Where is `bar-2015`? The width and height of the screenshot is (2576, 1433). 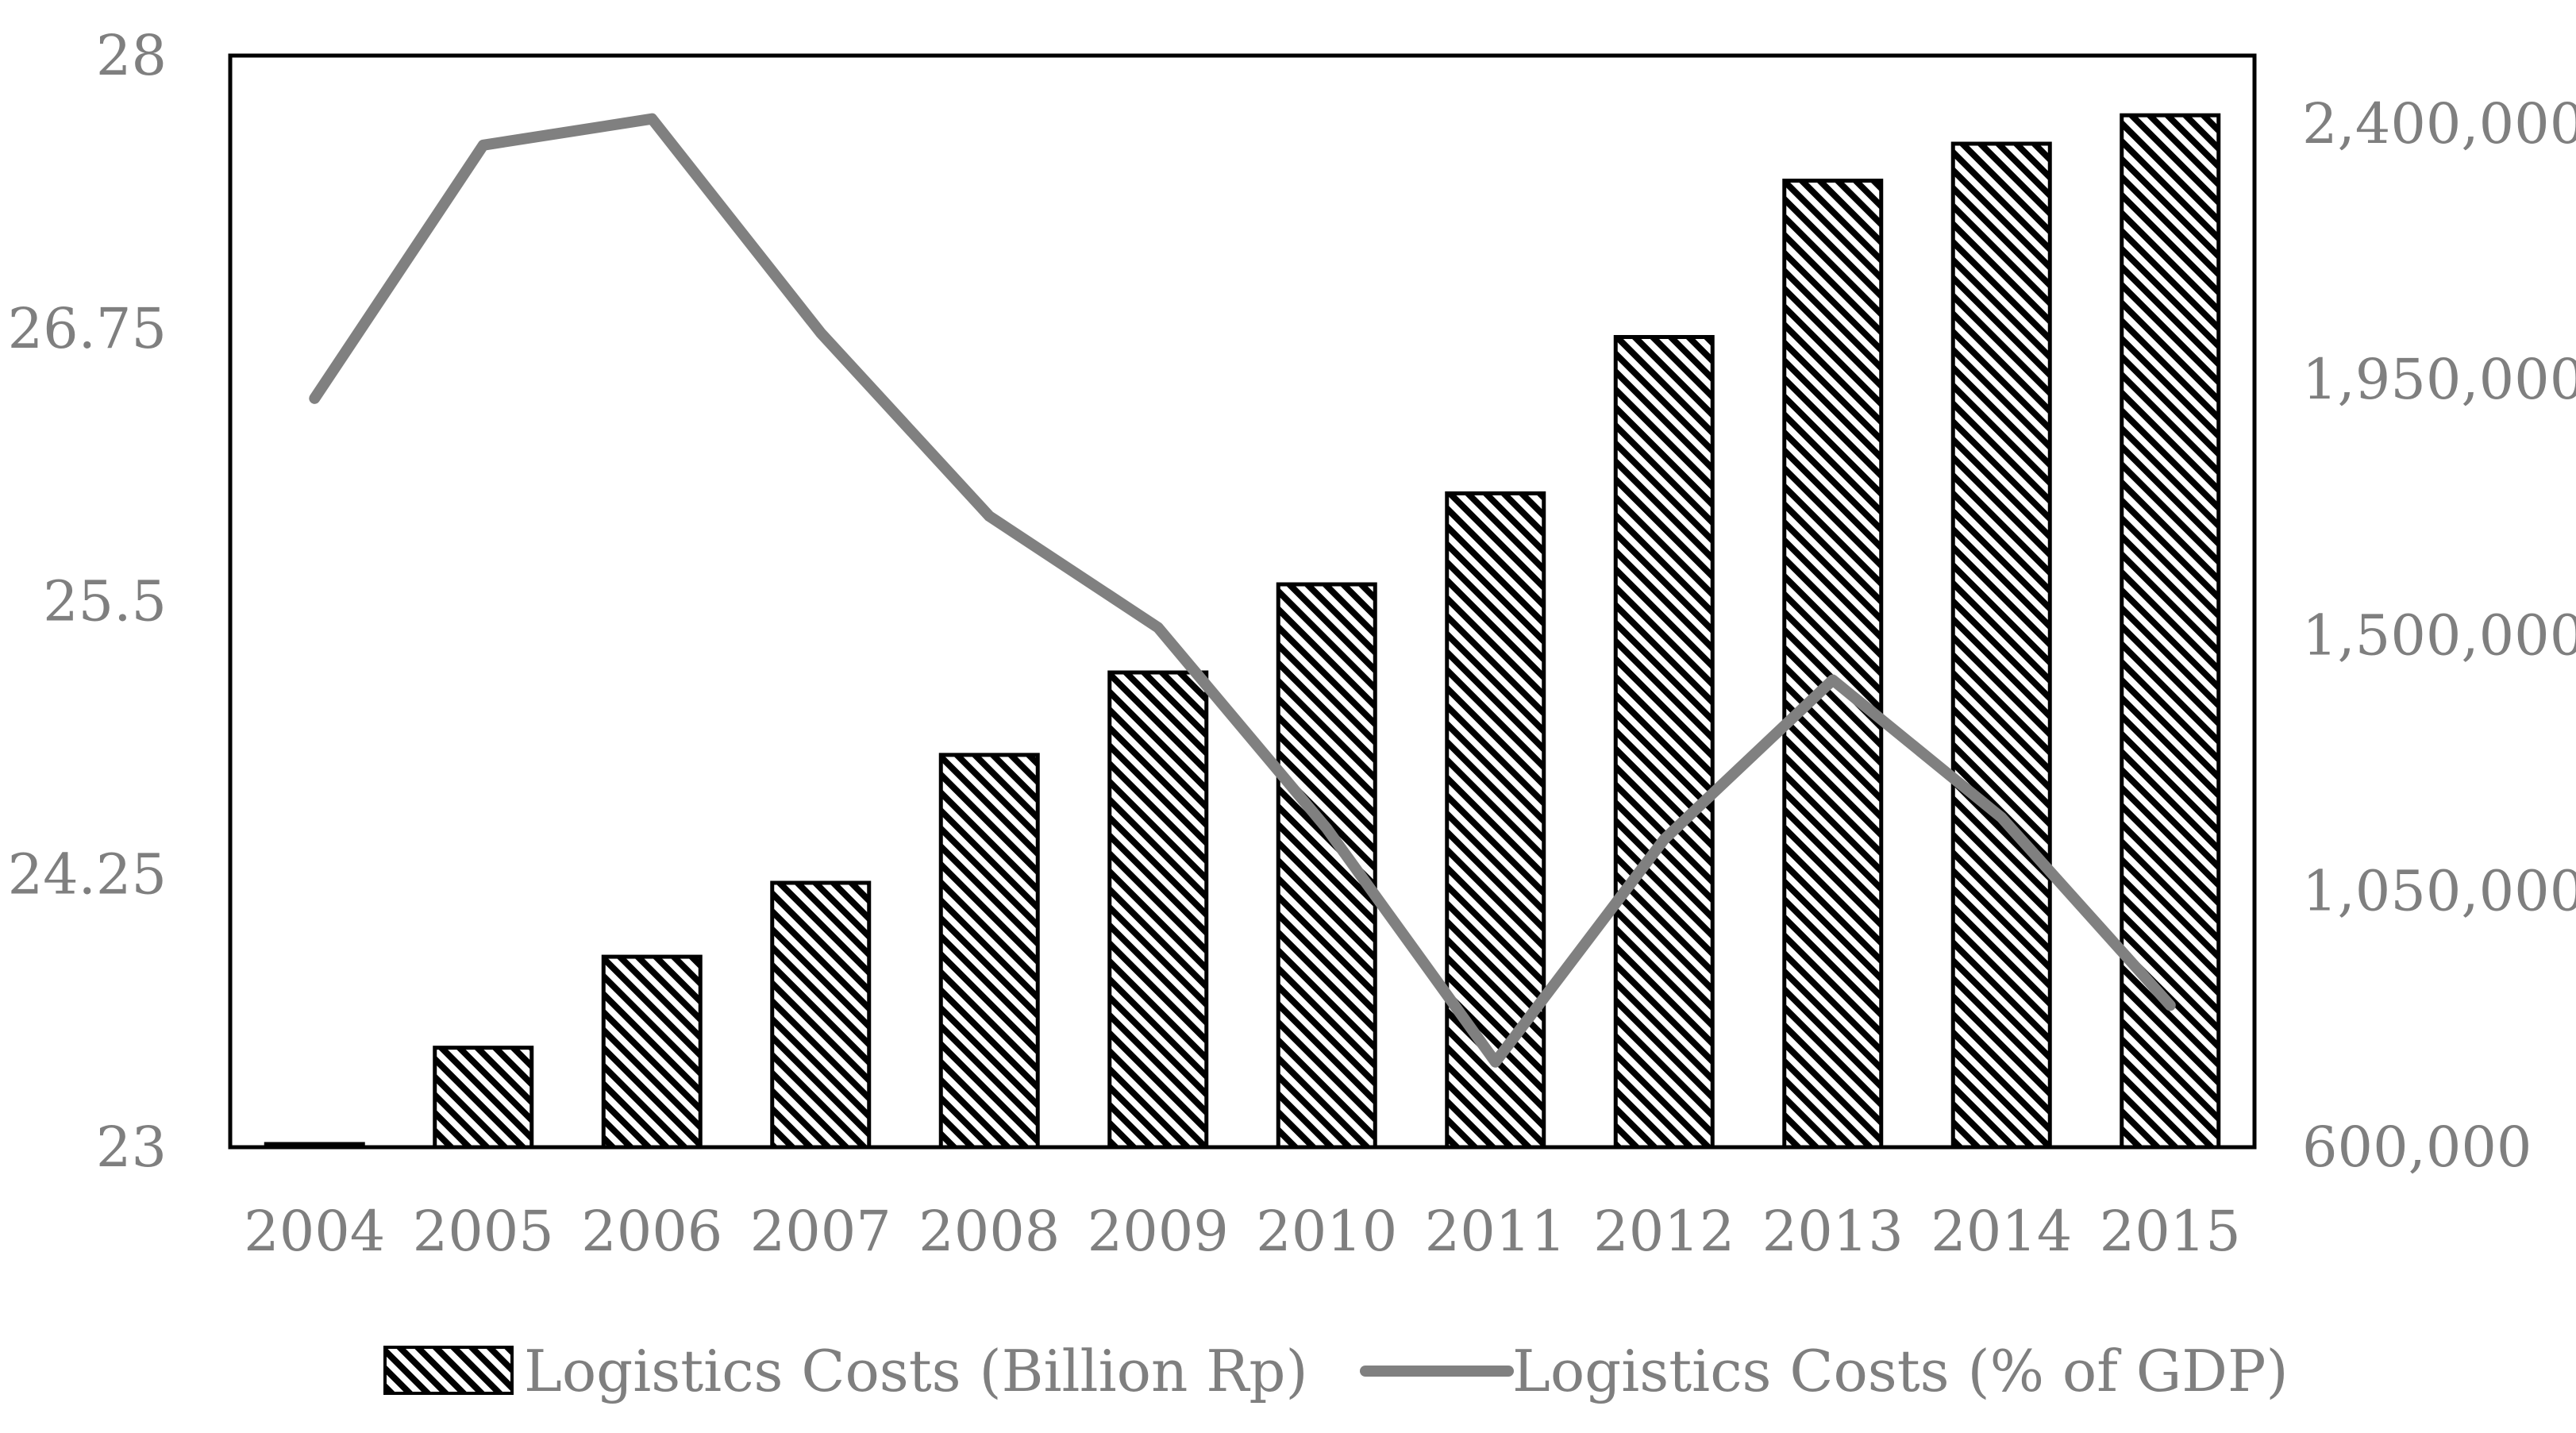 bar-2015 is located at coordinates (2170, 631).